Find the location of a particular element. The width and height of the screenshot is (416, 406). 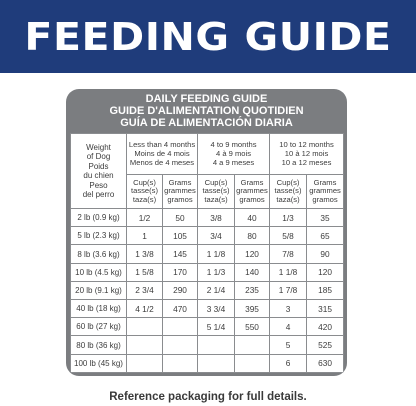

table-row: 100 lb (45 kg) 6 630 is located at coordinates (207, 363).